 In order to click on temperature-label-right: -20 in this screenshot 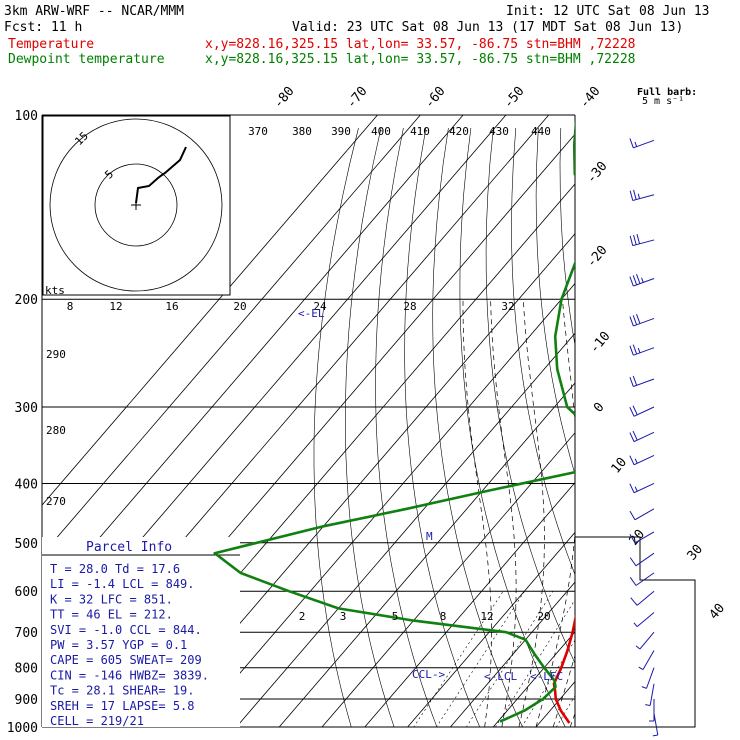, I will do `click(597, 257)`.